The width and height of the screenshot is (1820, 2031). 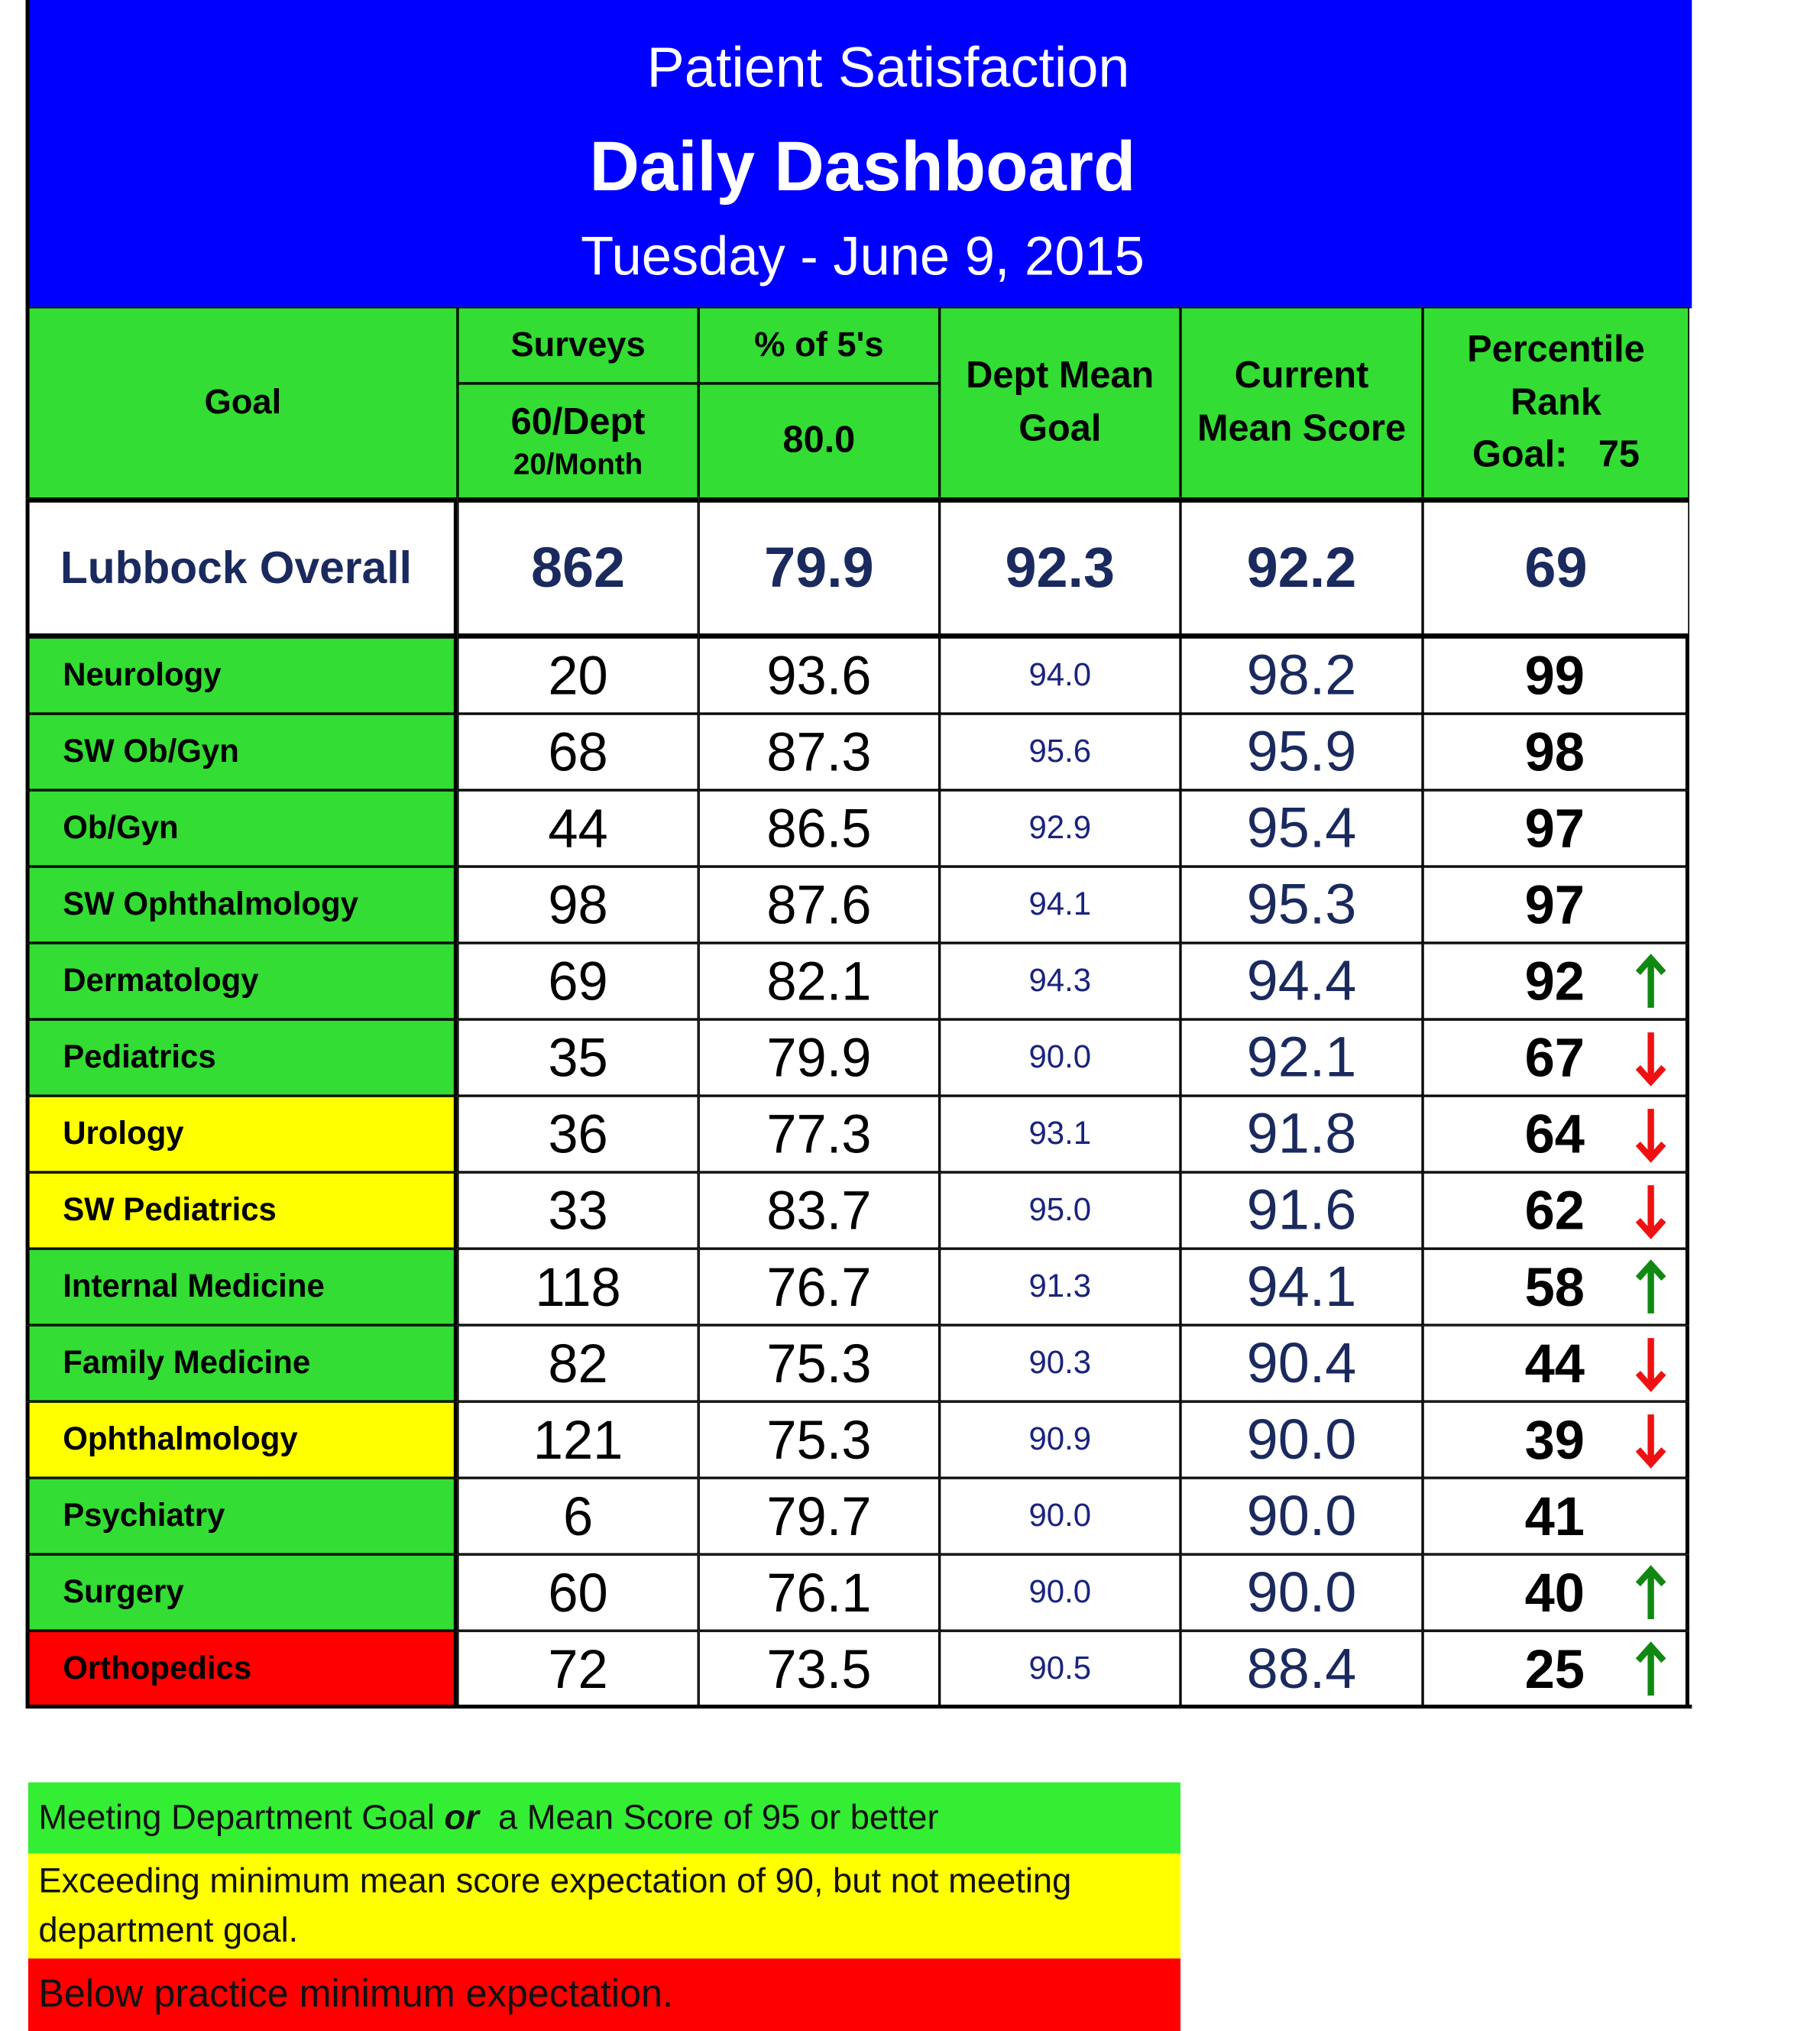 What do you see at coordinates (578, 568) in the screenshot?
I see `overall-value: 862` at bounding box center [578, 568].